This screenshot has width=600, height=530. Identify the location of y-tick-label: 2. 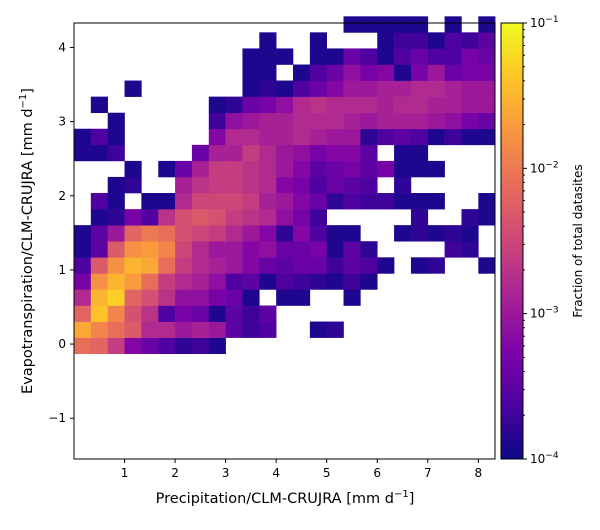
(62, 196).